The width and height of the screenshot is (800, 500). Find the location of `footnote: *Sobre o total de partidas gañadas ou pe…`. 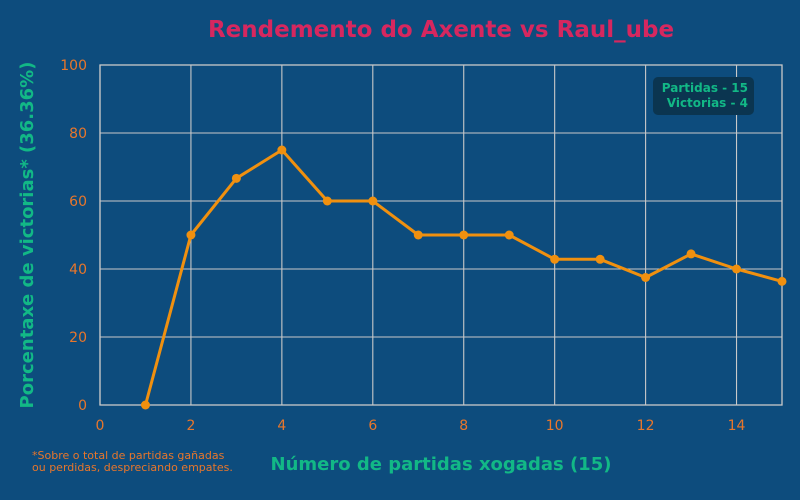

footnote: *Sobre o total de partidas gañadas ou pe… is located at coordinates (132, 461).